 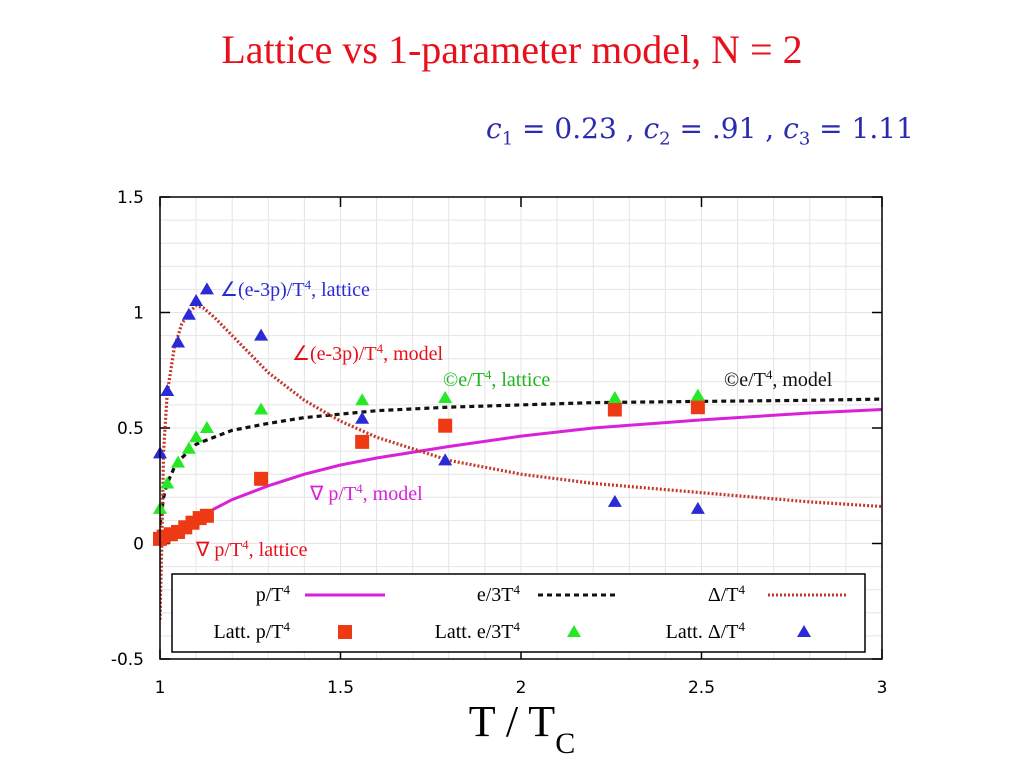 What do you see at coordinates (727, 128) in the screenshot?
I see `c2-value: = .91 ,` at bounding box center [727, 128].